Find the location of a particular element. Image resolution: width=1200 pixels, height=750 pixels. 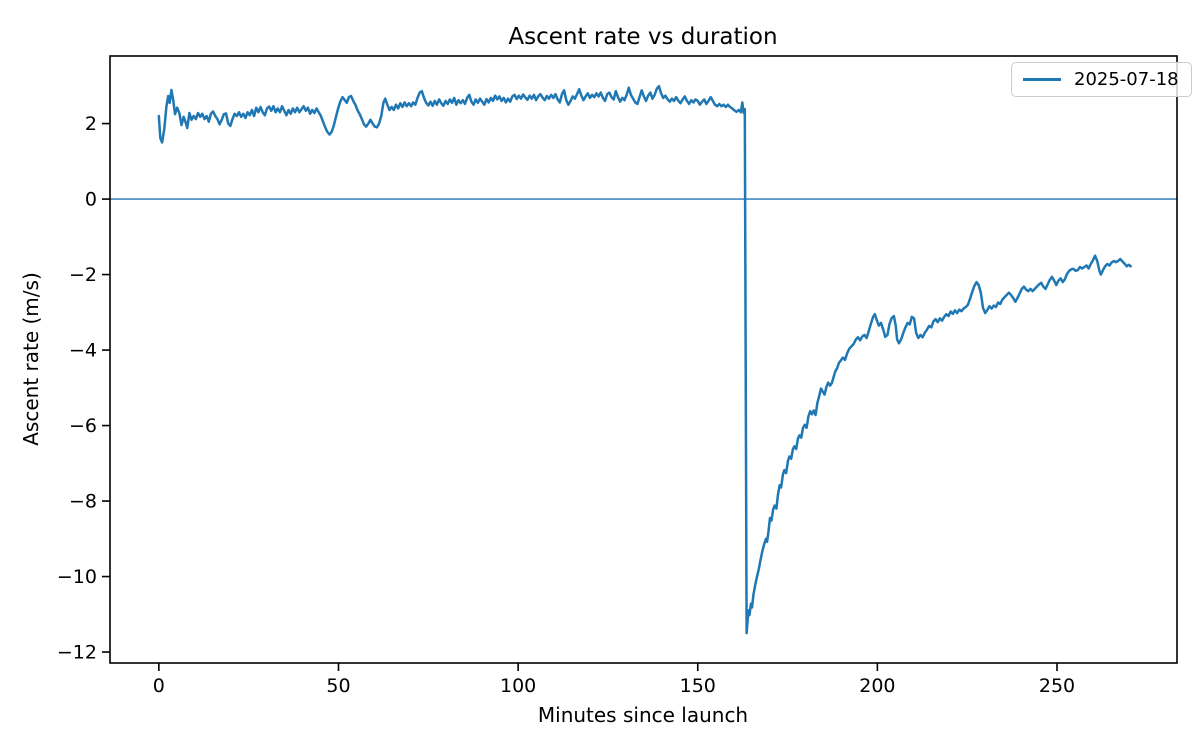

legend: 2025-07-18 is located at coordinates (1101, 79).